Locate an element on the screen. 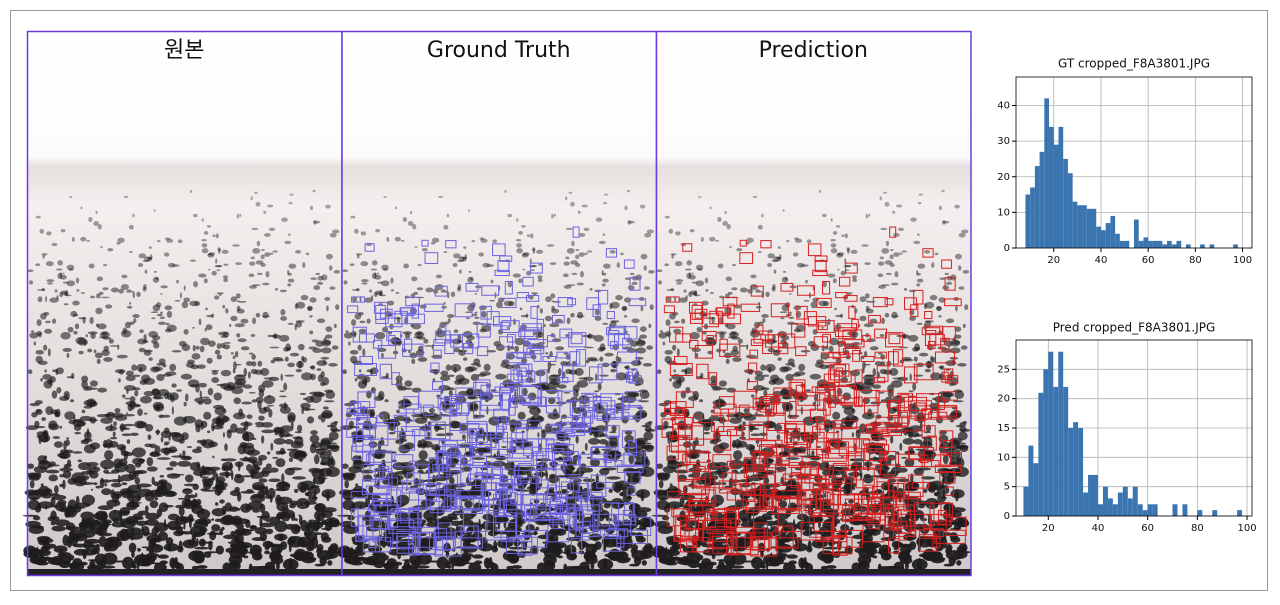 Image resolution: width=1280 pixels, height=605 pixels. chart-title: Pred cropped_F8A3801.JPG is located at coordinates (1134, 328).